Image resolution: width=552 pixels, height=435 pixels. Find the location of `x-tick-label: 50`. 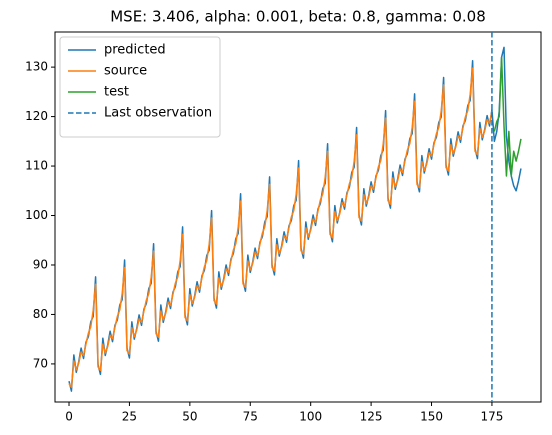

x-tick-label: 50 is located at coordinates (189, 417).